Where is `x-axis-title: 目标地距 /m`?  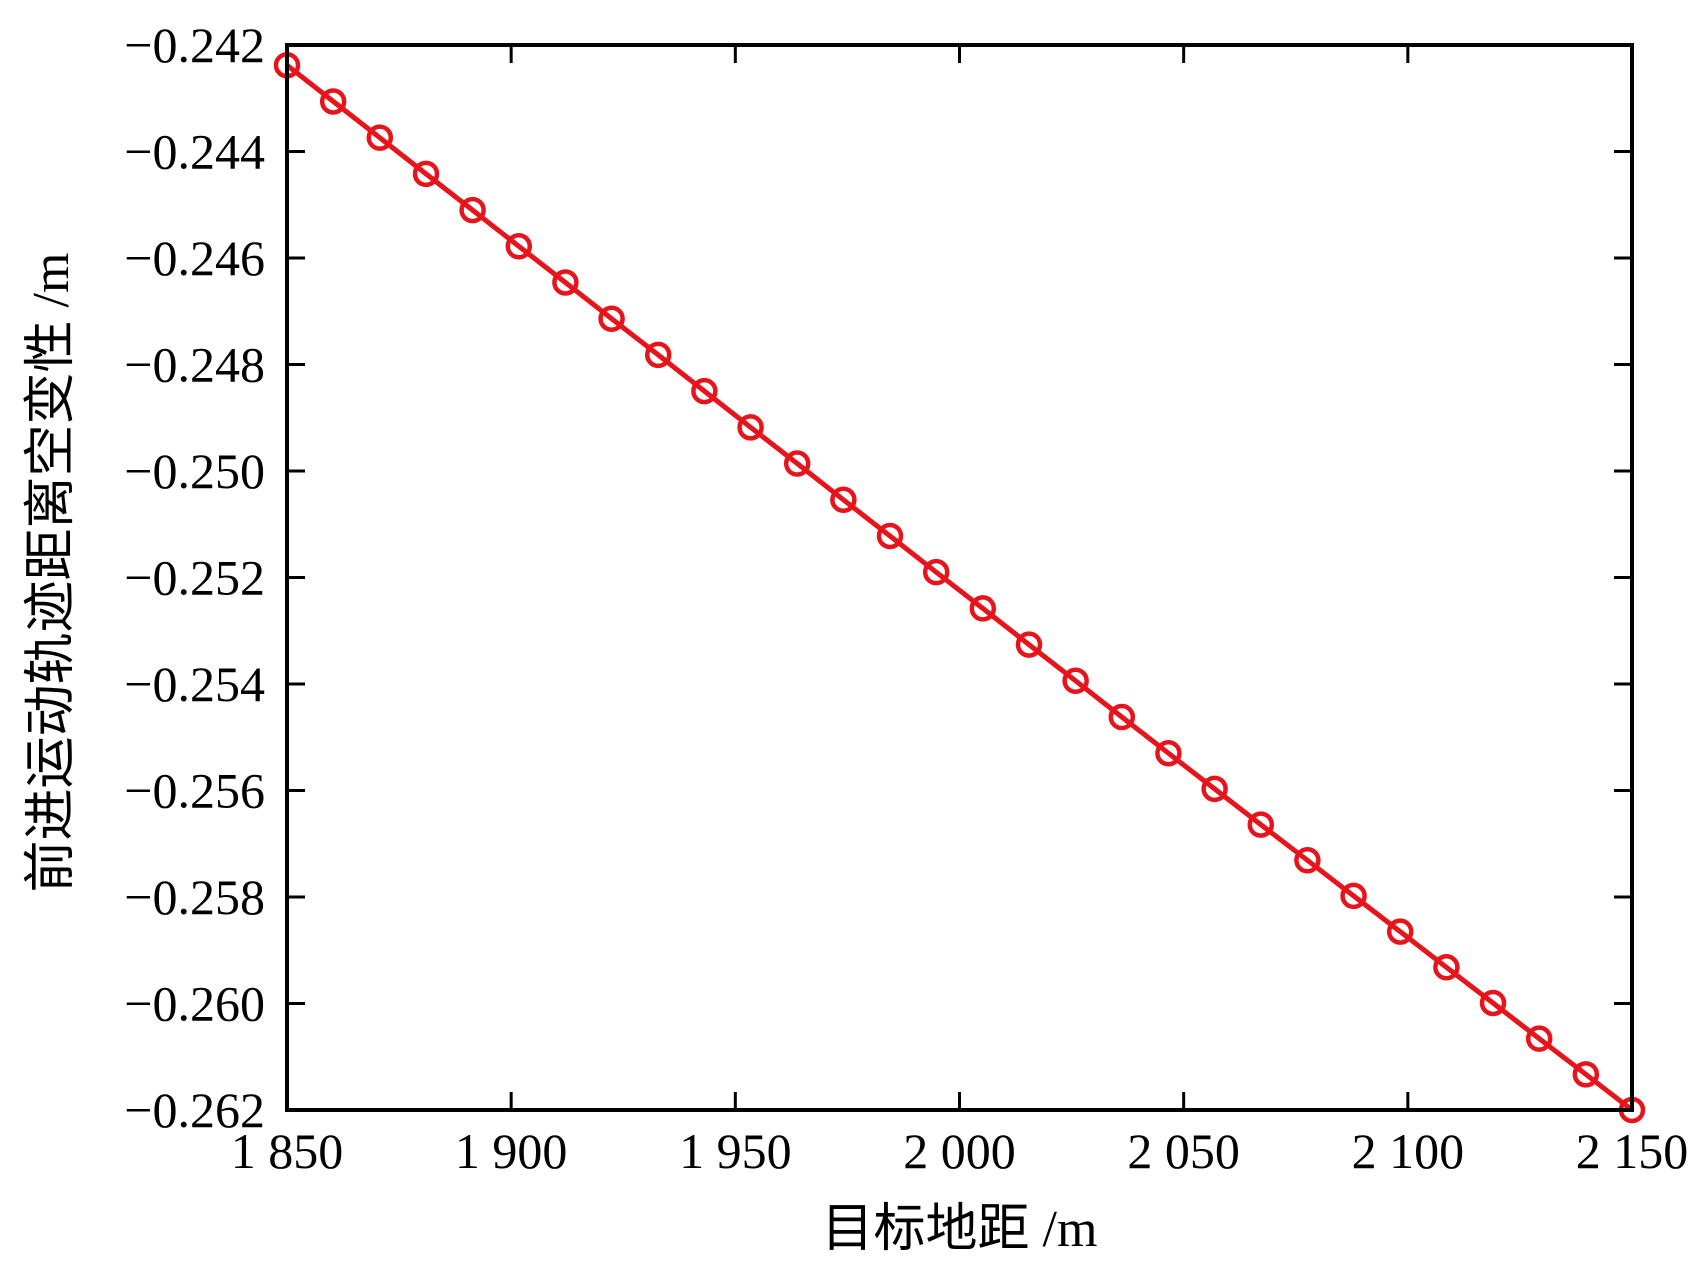
x-axis-title: 目标地距 /m is located at coordinates (960, 1229).